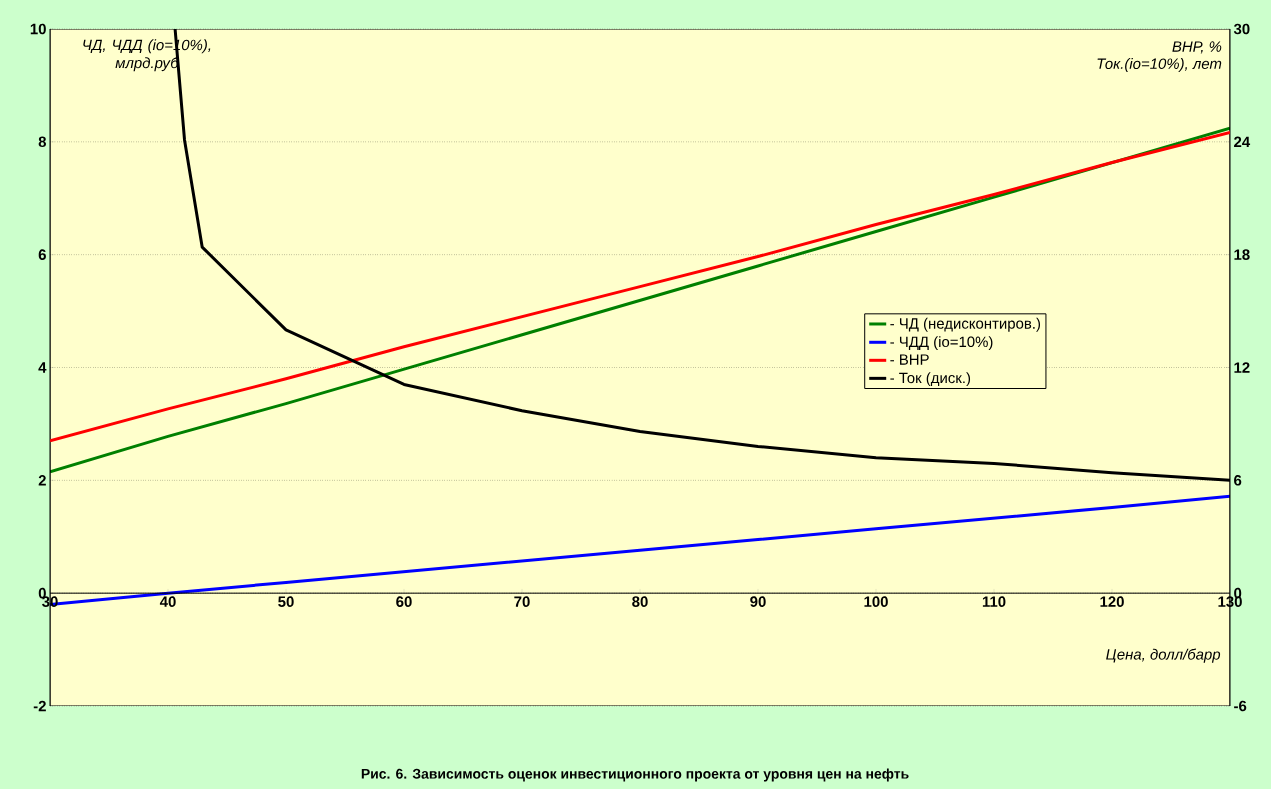 This screenshot has width=1271, height=789. Describe the element at coordinates (965, 324) in the screenshot. I see `legend-label: - ЧД (недисконтиров.)` at that location.